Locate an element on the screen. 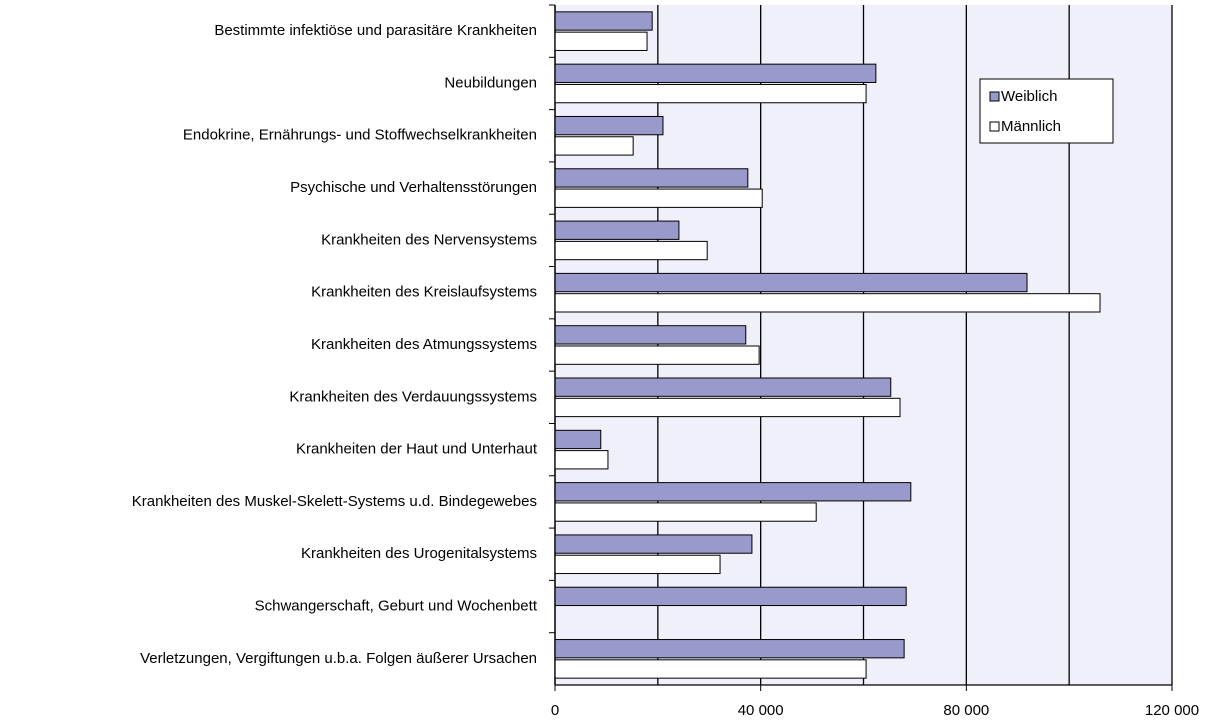 This screenshot has height=722, width=1219. y-tick-label: Krankheiten des Verdauungssystems is located at coordinates (413, 396).